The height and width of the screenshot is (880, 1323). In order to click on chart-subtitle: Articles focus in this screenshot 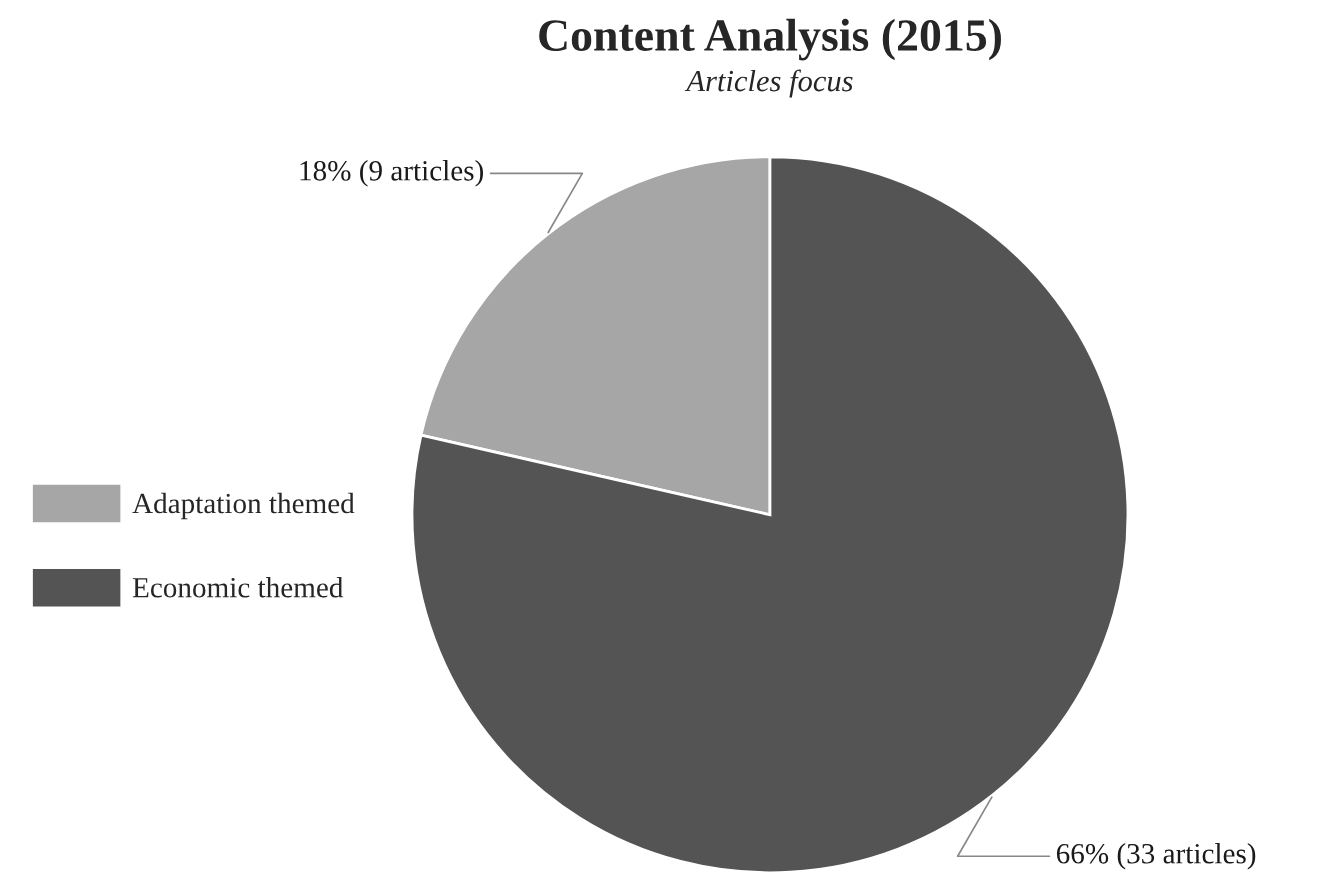, I will do `click(768, 83)`.